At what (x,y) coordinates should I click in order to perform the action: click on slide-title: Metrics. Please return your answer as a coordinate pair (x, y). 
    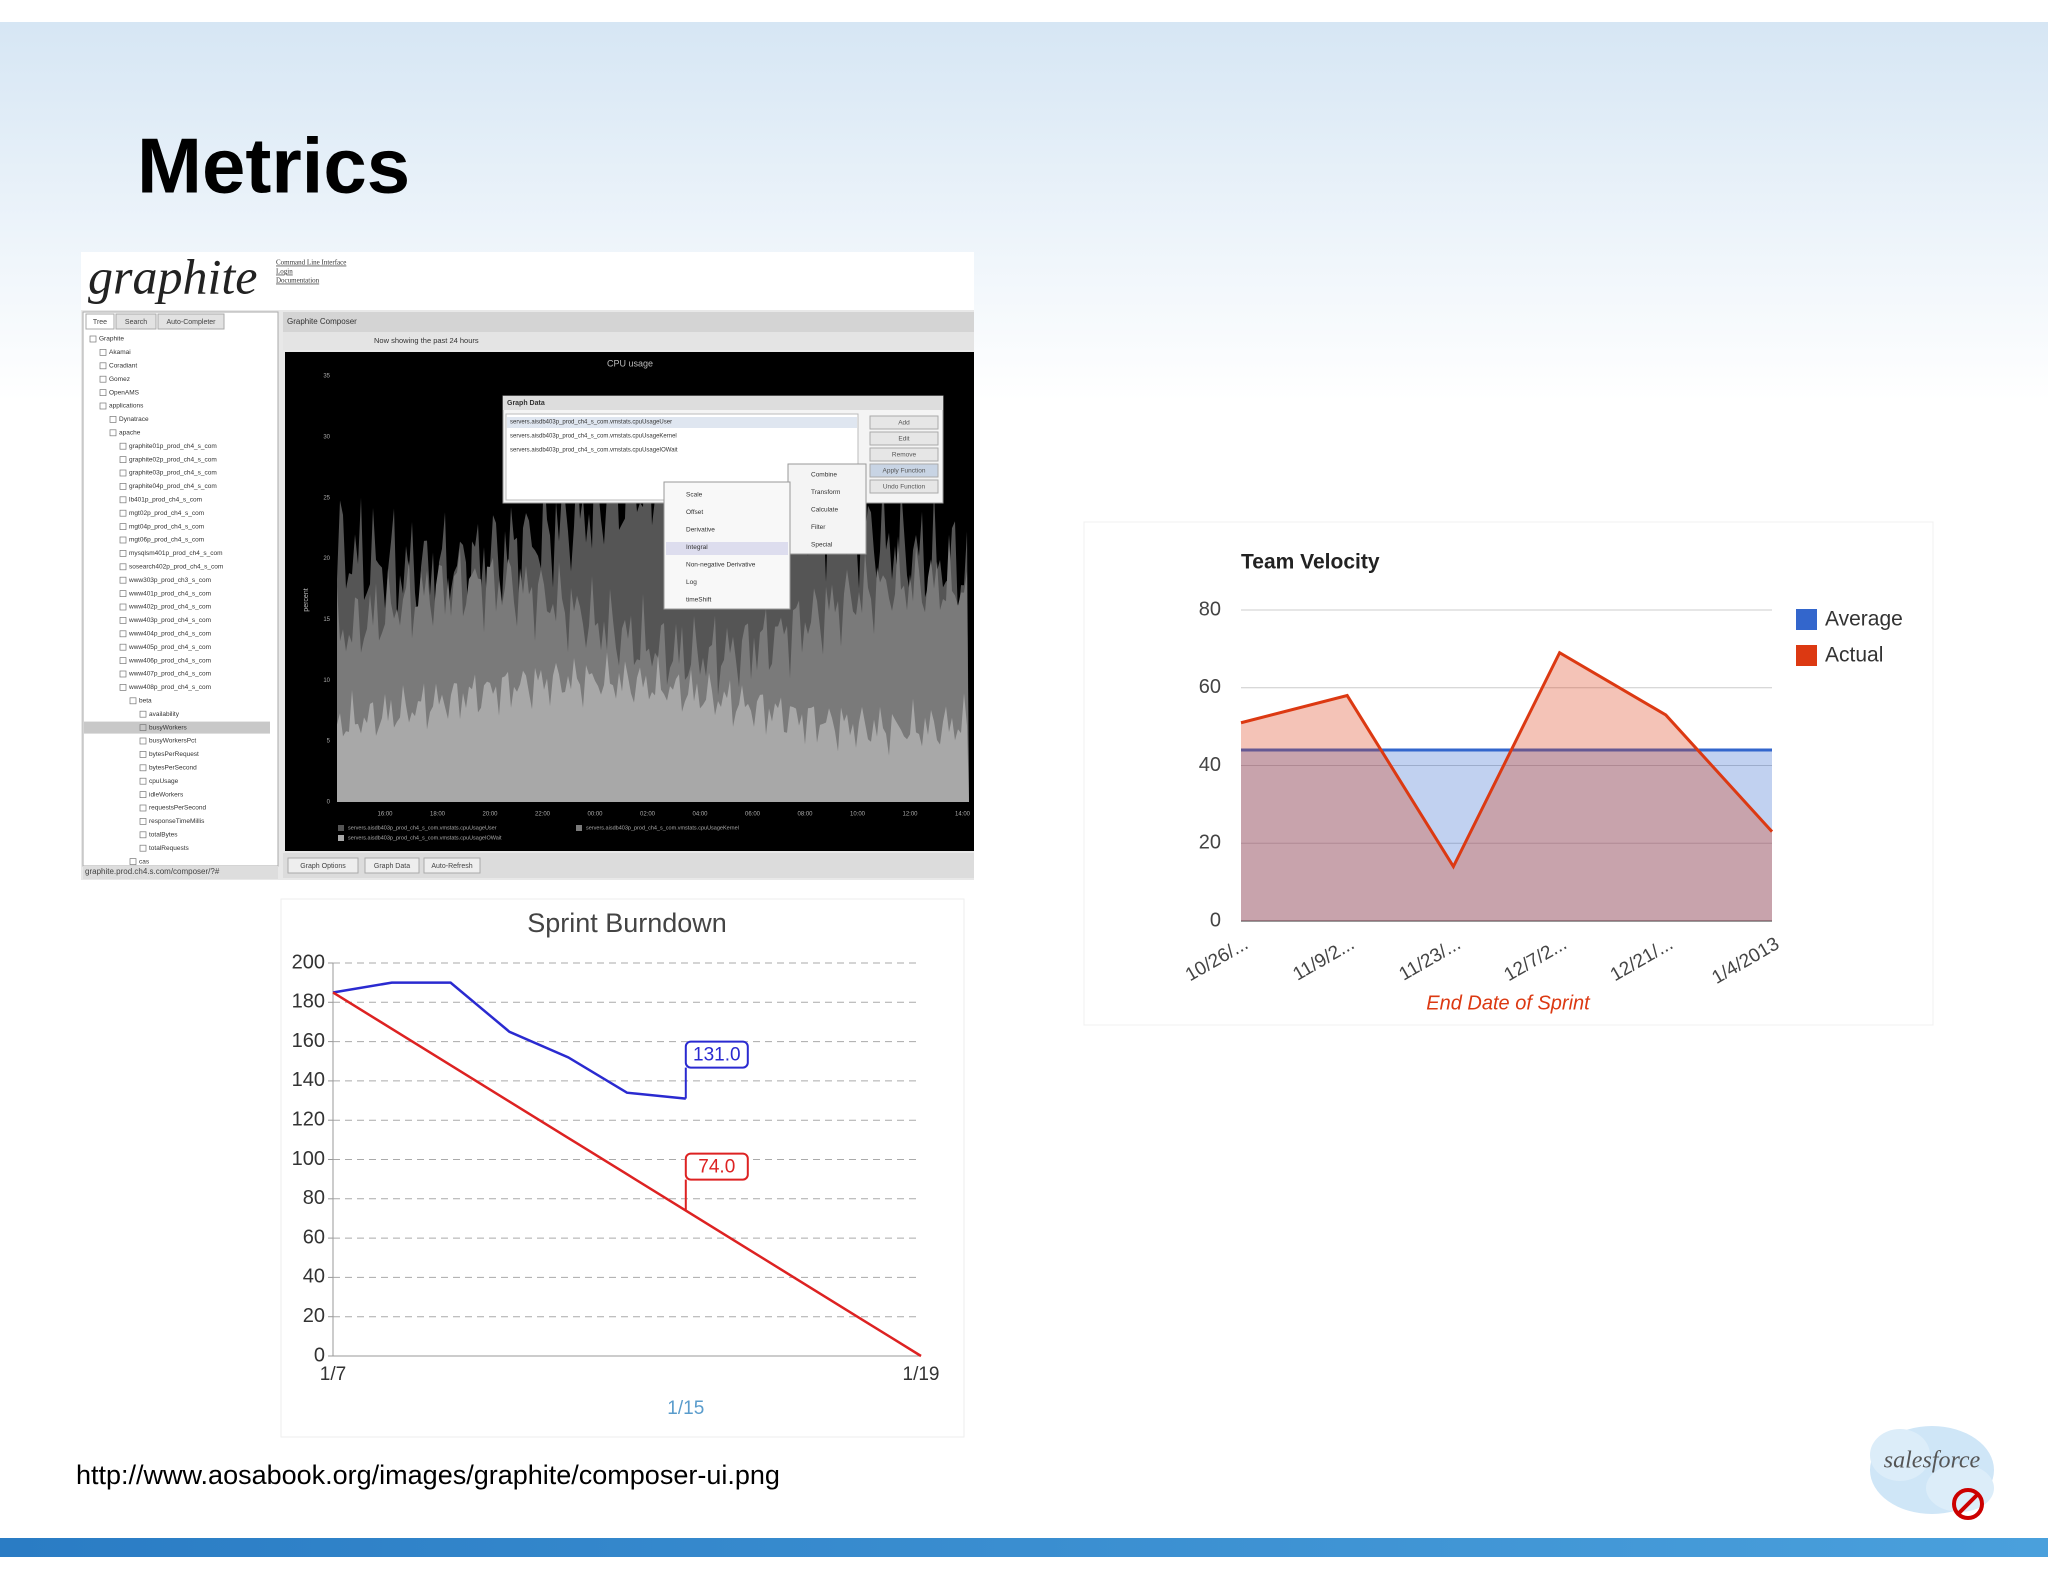
    Looking at the image, I should click on (273, 166).